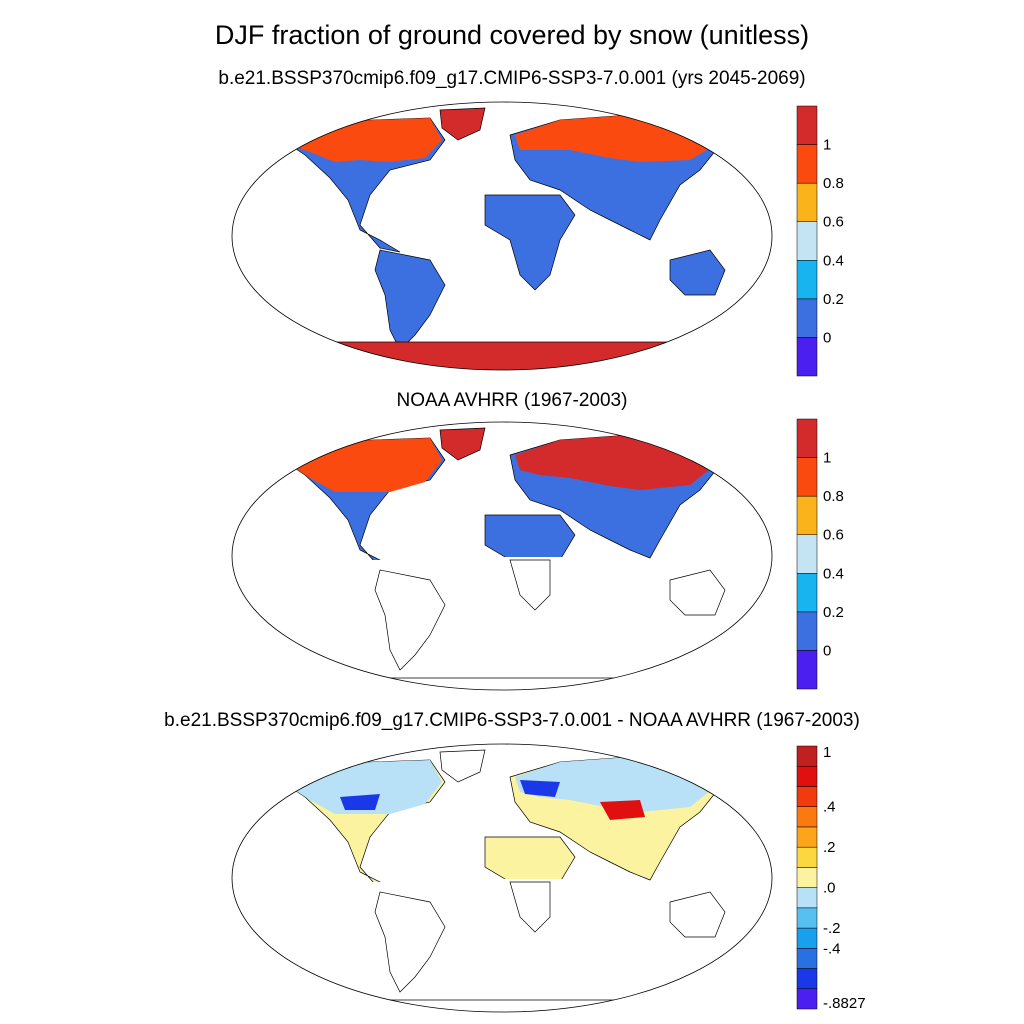  I want to click on colorbar-tick-label: -.2, so click(832, 928).